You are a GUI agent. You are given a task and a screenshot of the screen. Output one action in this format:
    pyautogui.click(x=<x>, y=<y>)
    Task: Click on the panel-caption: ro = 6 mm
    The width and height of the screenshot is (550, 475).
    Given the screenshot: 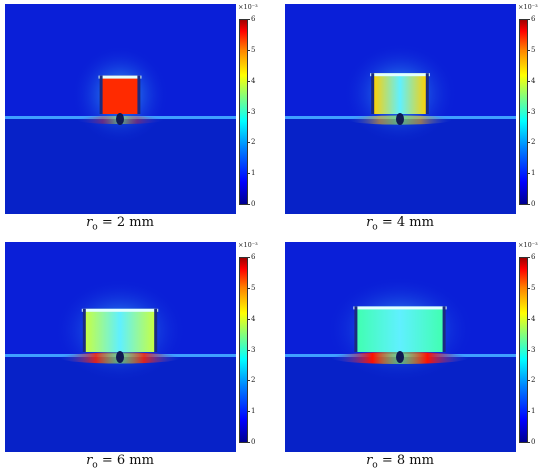 What is the action you would take?
    pyautogui.click(x=120, y=463)
    